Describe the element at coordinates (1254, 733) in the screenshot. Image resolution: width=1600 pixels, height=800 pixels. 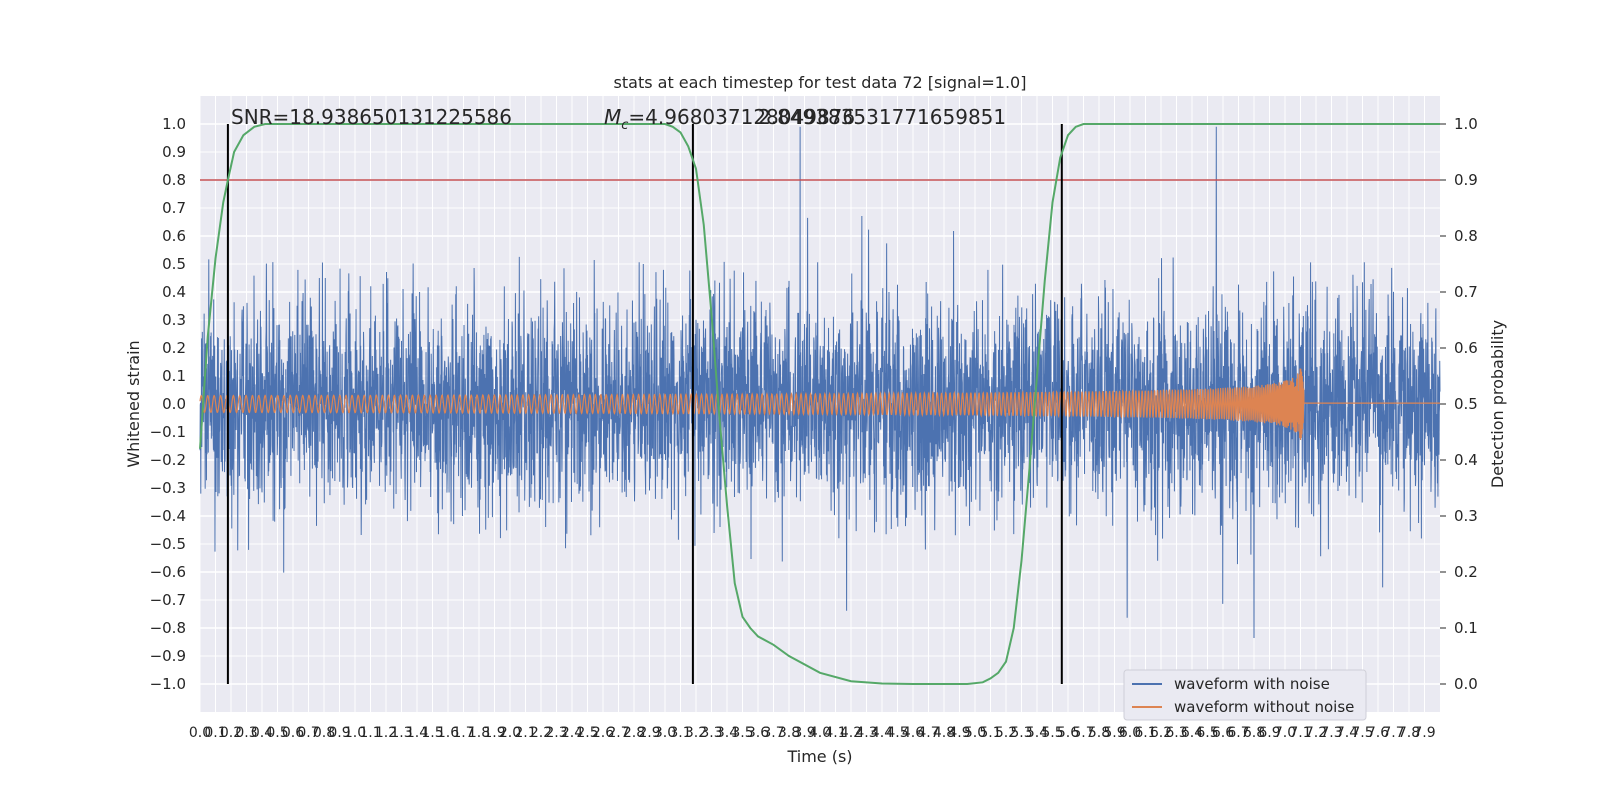
I see `x-tick-label: 6.8` at that location.